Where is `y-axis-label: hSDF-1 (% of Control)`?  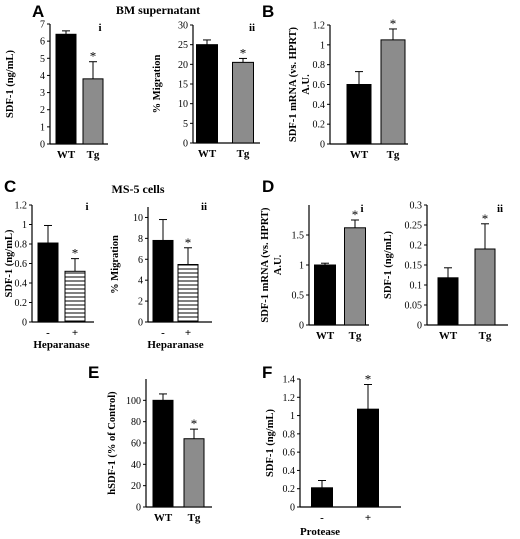 y-axis-label: hSDF-1 (% of Control) is located at coordinates (112, 443).